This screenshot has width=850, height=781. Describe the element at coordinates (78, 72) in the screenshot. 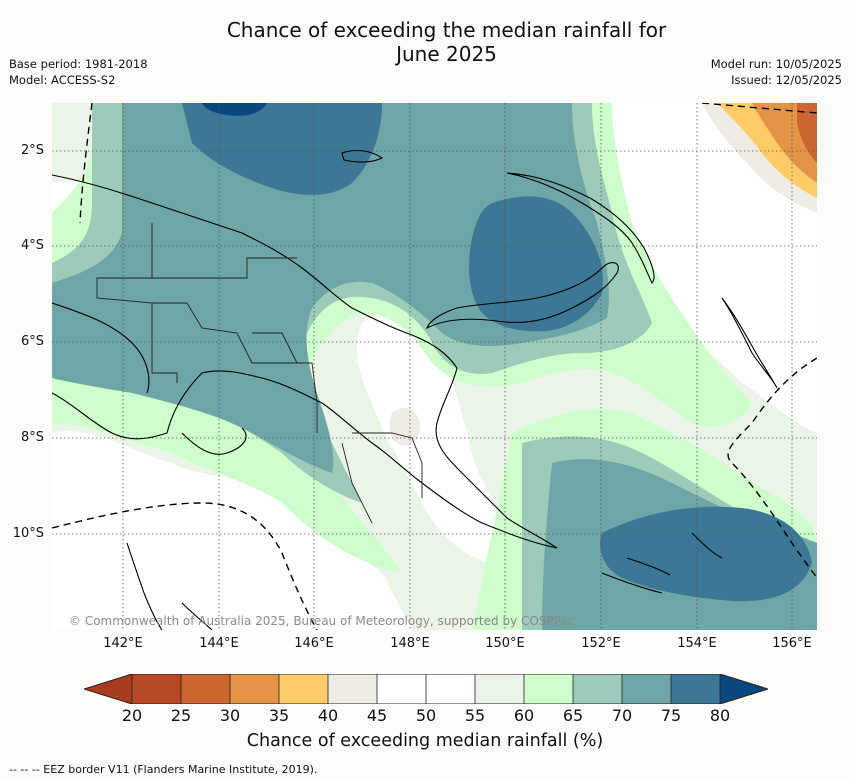

I see `meta-left: Base period: 1981-2018 Model: ACCESS-S2` at that location.